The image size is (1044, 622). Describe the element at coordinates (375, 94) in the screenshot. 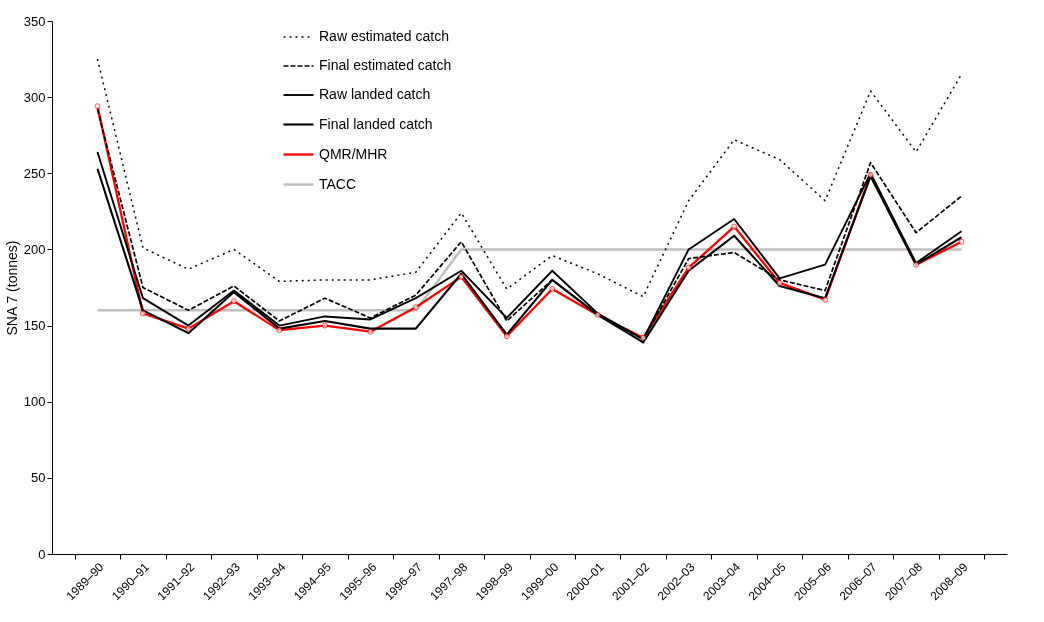

I see `legend-label: Raw landed catch` at that location.